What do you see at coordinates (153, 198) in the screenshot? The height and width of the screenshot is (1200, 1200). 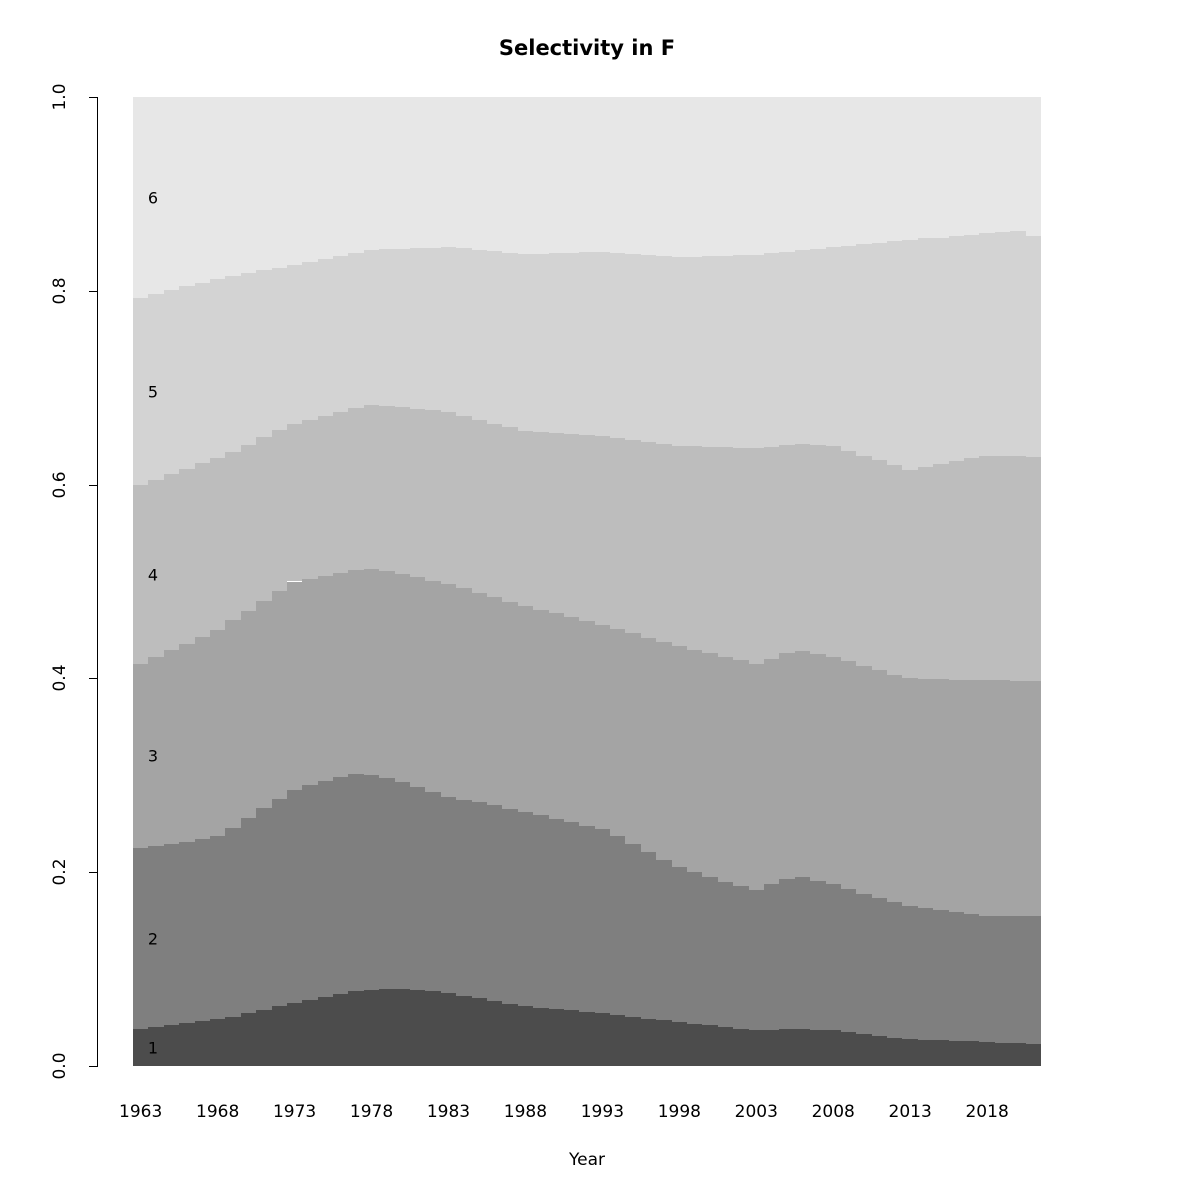 I see `series-label: 6` at bounding box center [153, 198].